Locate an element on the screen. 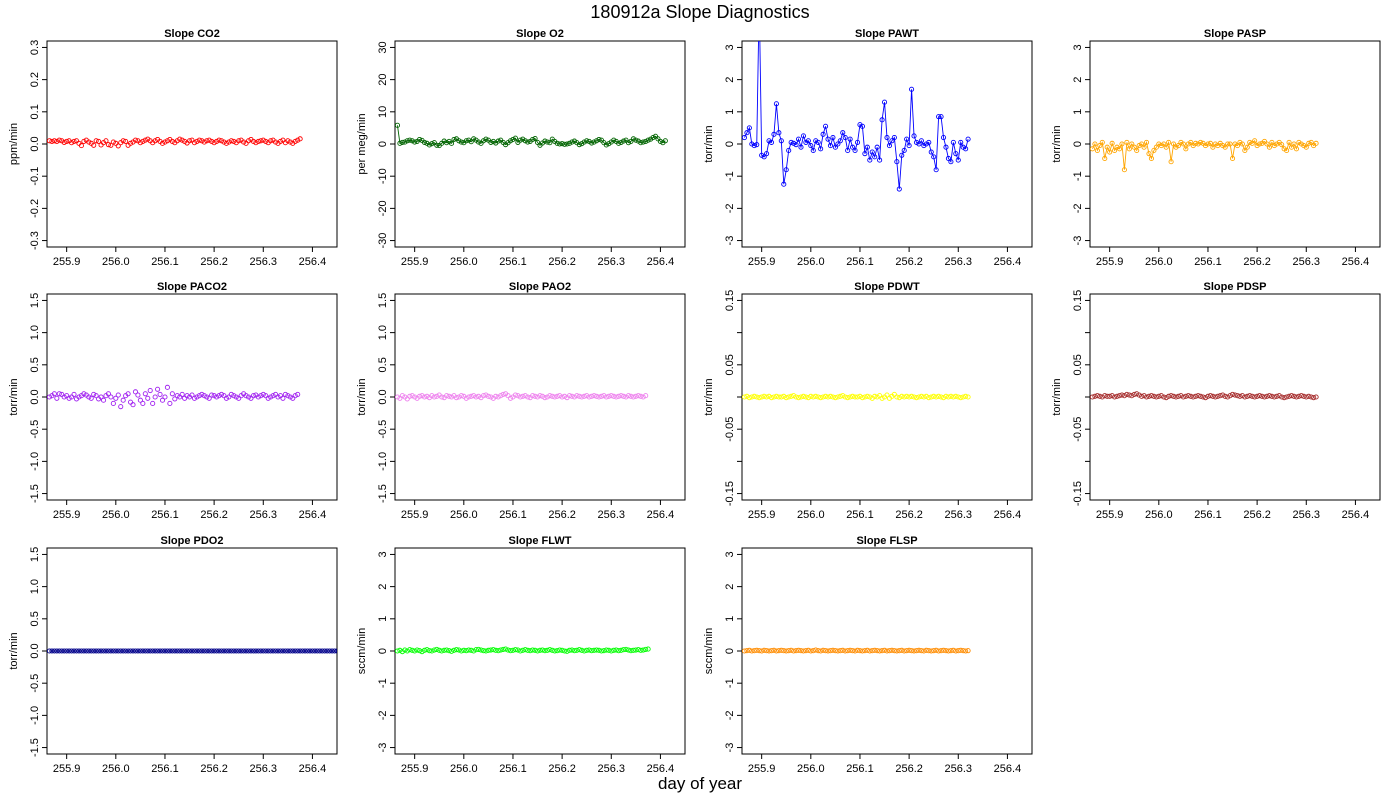 The width and height of the screenshot is (1400, 800). y-tick-label: -3 is located at coordinates (730, 748).